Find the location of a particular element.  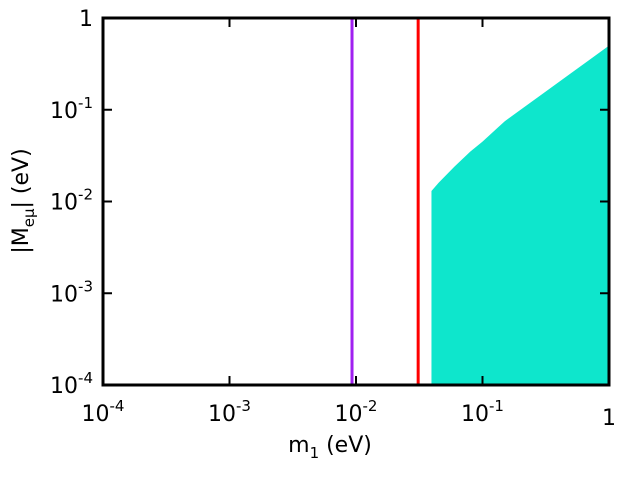

x-tick-label-1: 10⁻³ is located at coordinates (229, 412).